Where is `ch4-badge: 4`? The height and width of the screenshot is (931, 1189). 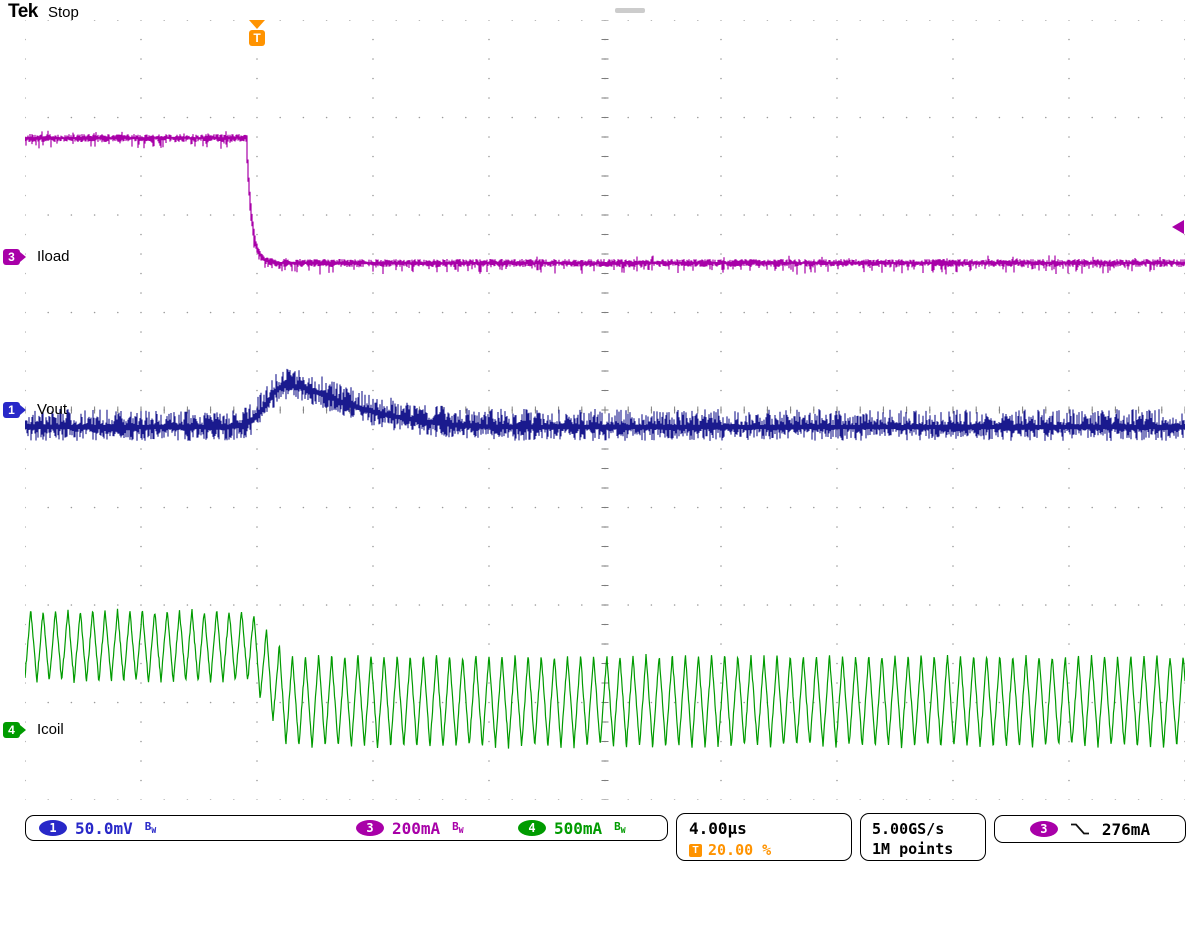 ch4-badge: 4 is located at coordinates (532, 828).